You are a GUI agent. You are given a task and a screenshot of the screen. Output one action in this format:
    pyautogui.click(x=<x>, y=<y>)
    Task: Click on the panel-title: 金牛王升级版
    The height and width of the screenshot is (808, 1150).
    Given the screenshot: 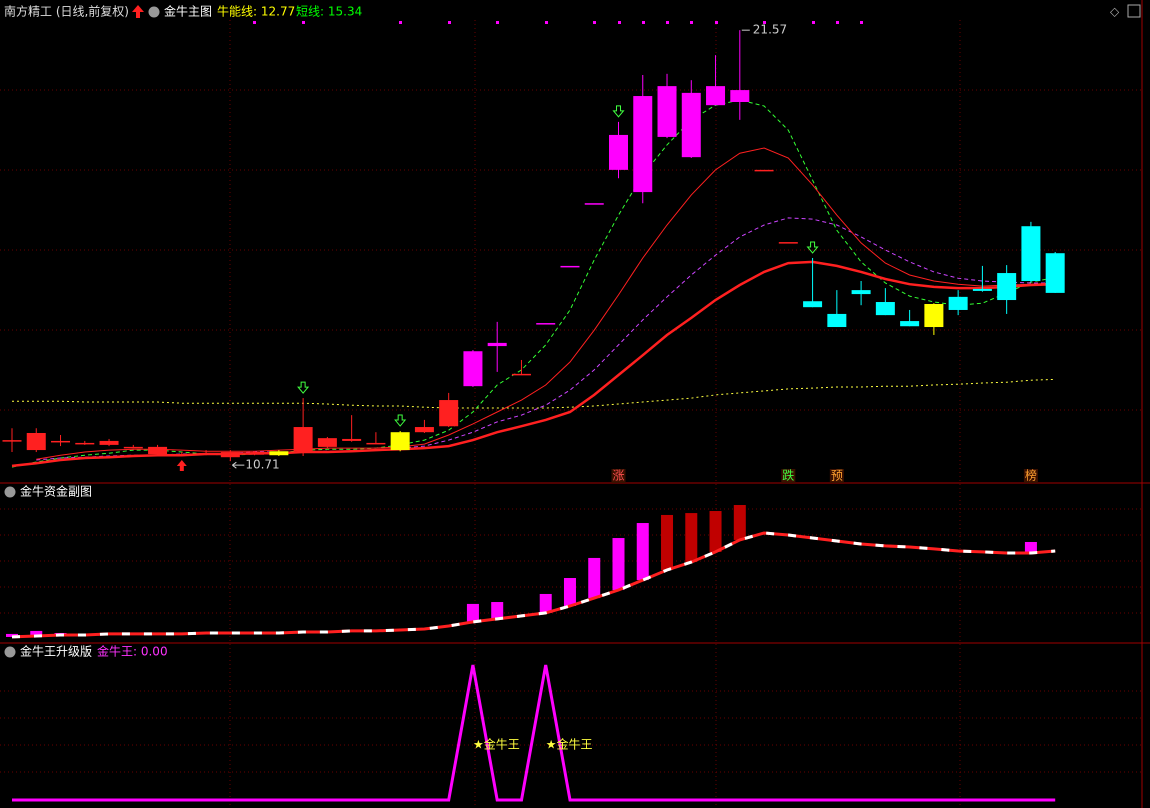 What is the action you would take?
    pyautogui.click(x=56, y=651)
    